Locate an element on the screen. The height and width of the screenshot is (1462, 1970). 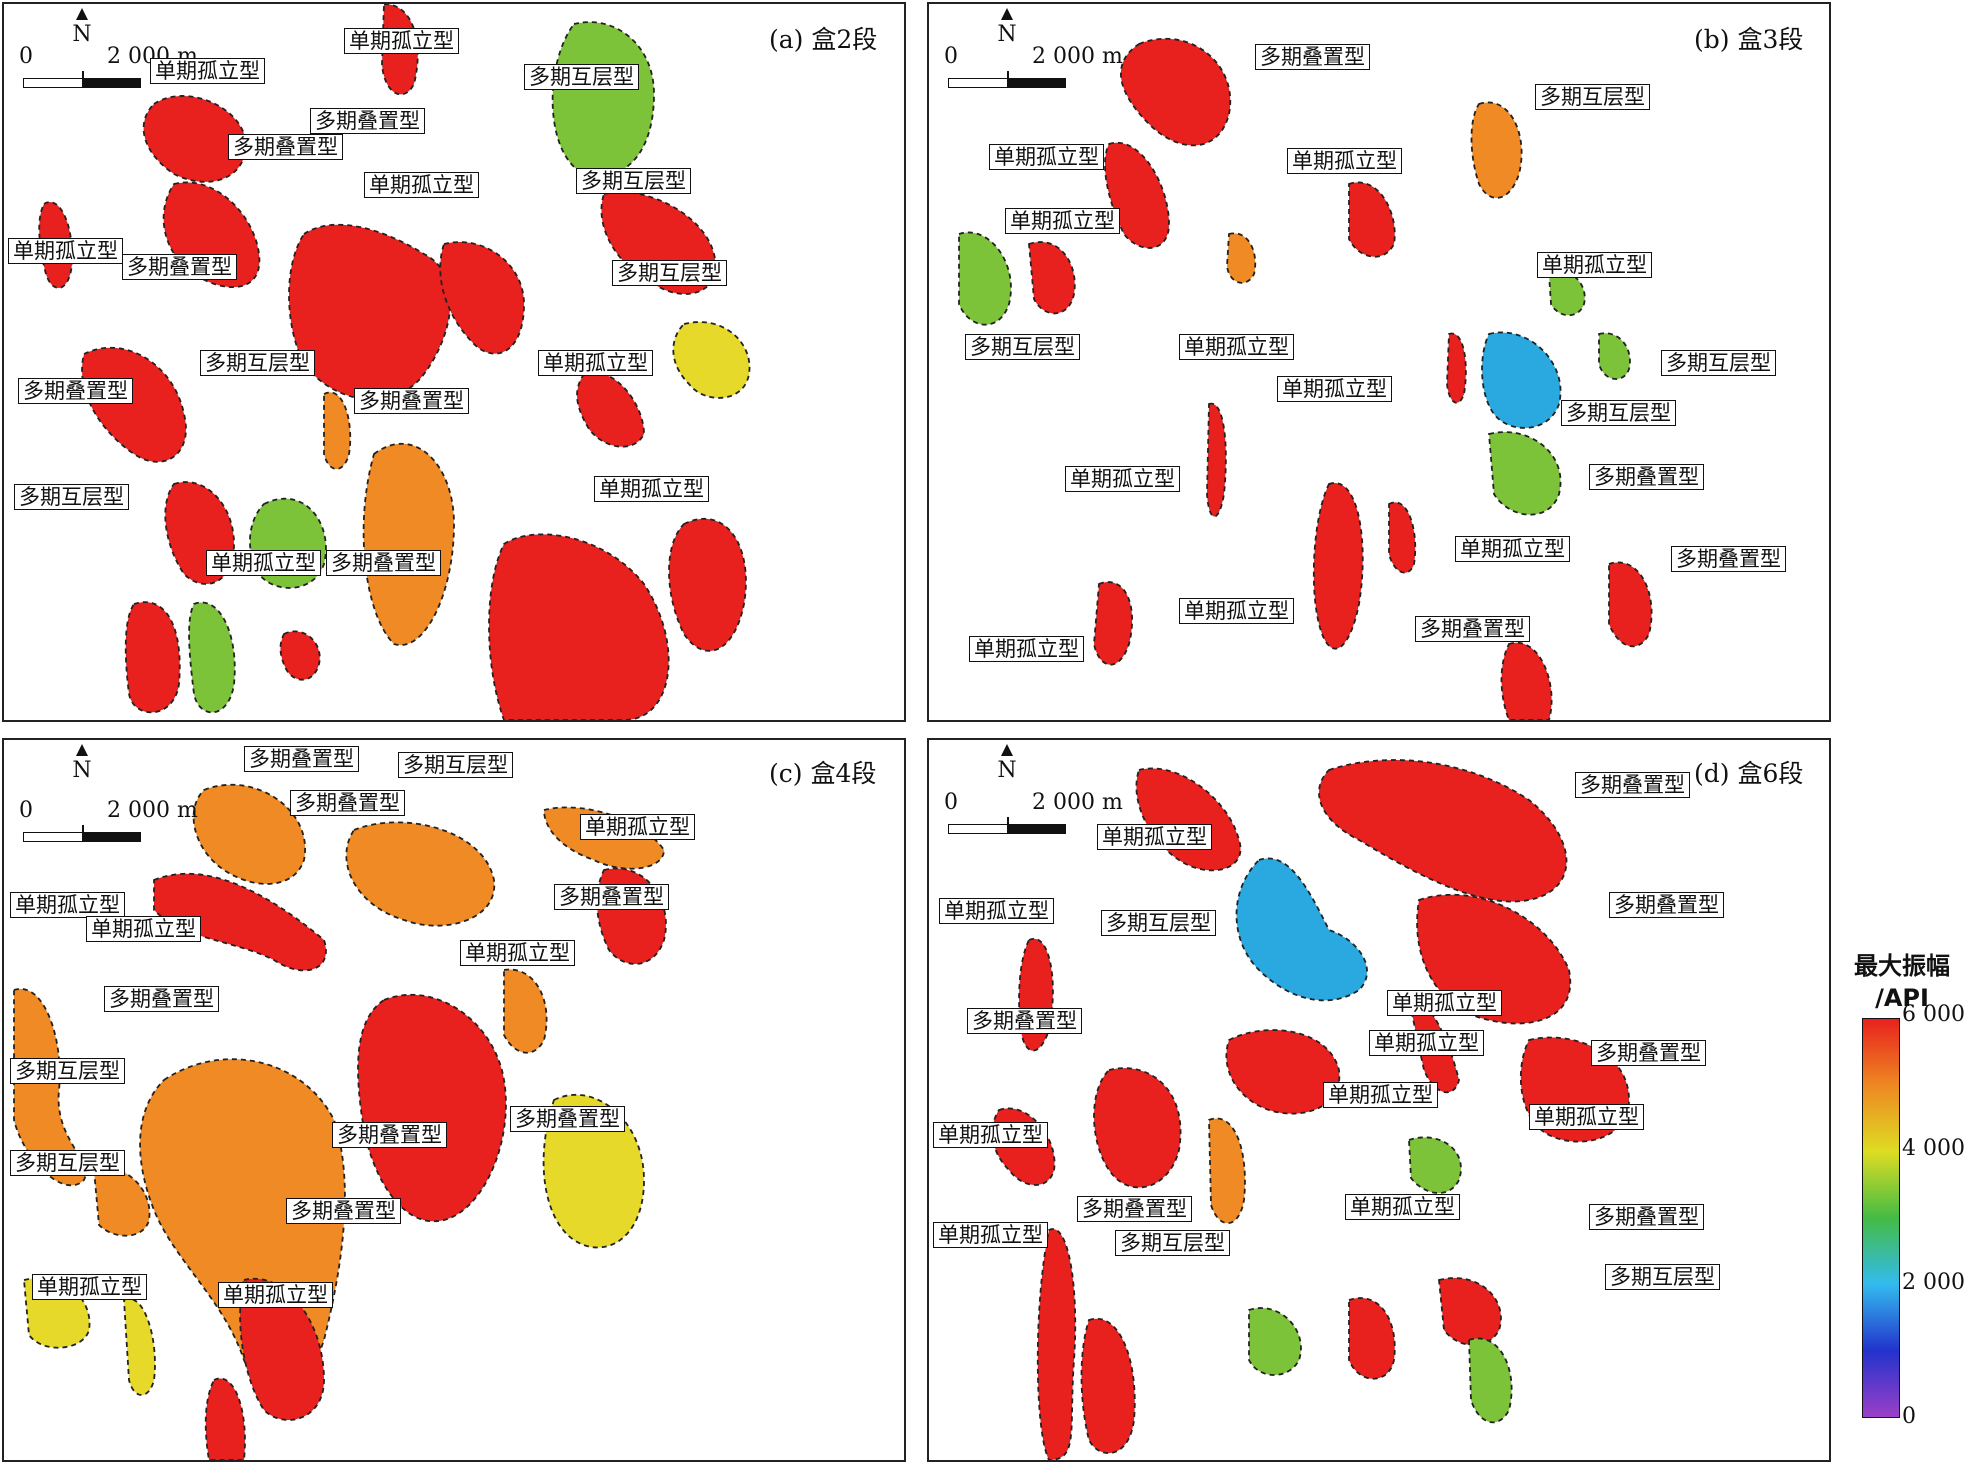
north-arrow: N is located at coordinates (1007, 763).